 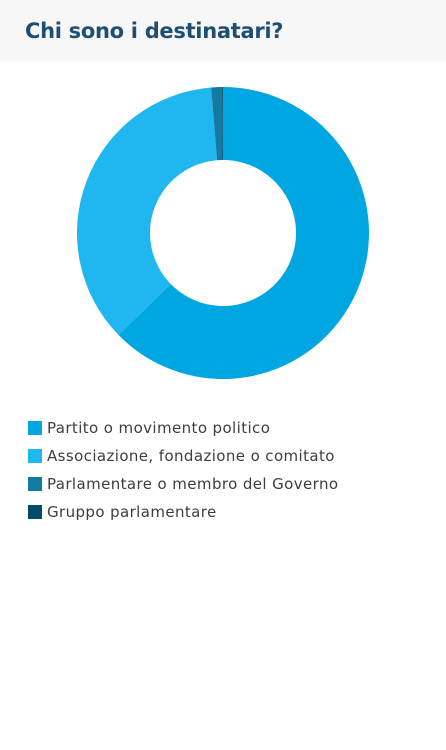 What do you see at coordinates (191, 456) in the screenshot?
I see `legend-label: Associazione, fondazione o comitato` at bounding box center [191, 456].